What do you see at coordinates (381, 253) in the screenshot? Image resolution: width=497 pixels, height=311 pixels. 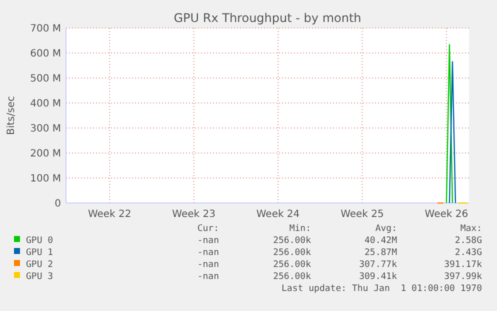 I see `text: 25.87M` at bounding box center [381, 253].